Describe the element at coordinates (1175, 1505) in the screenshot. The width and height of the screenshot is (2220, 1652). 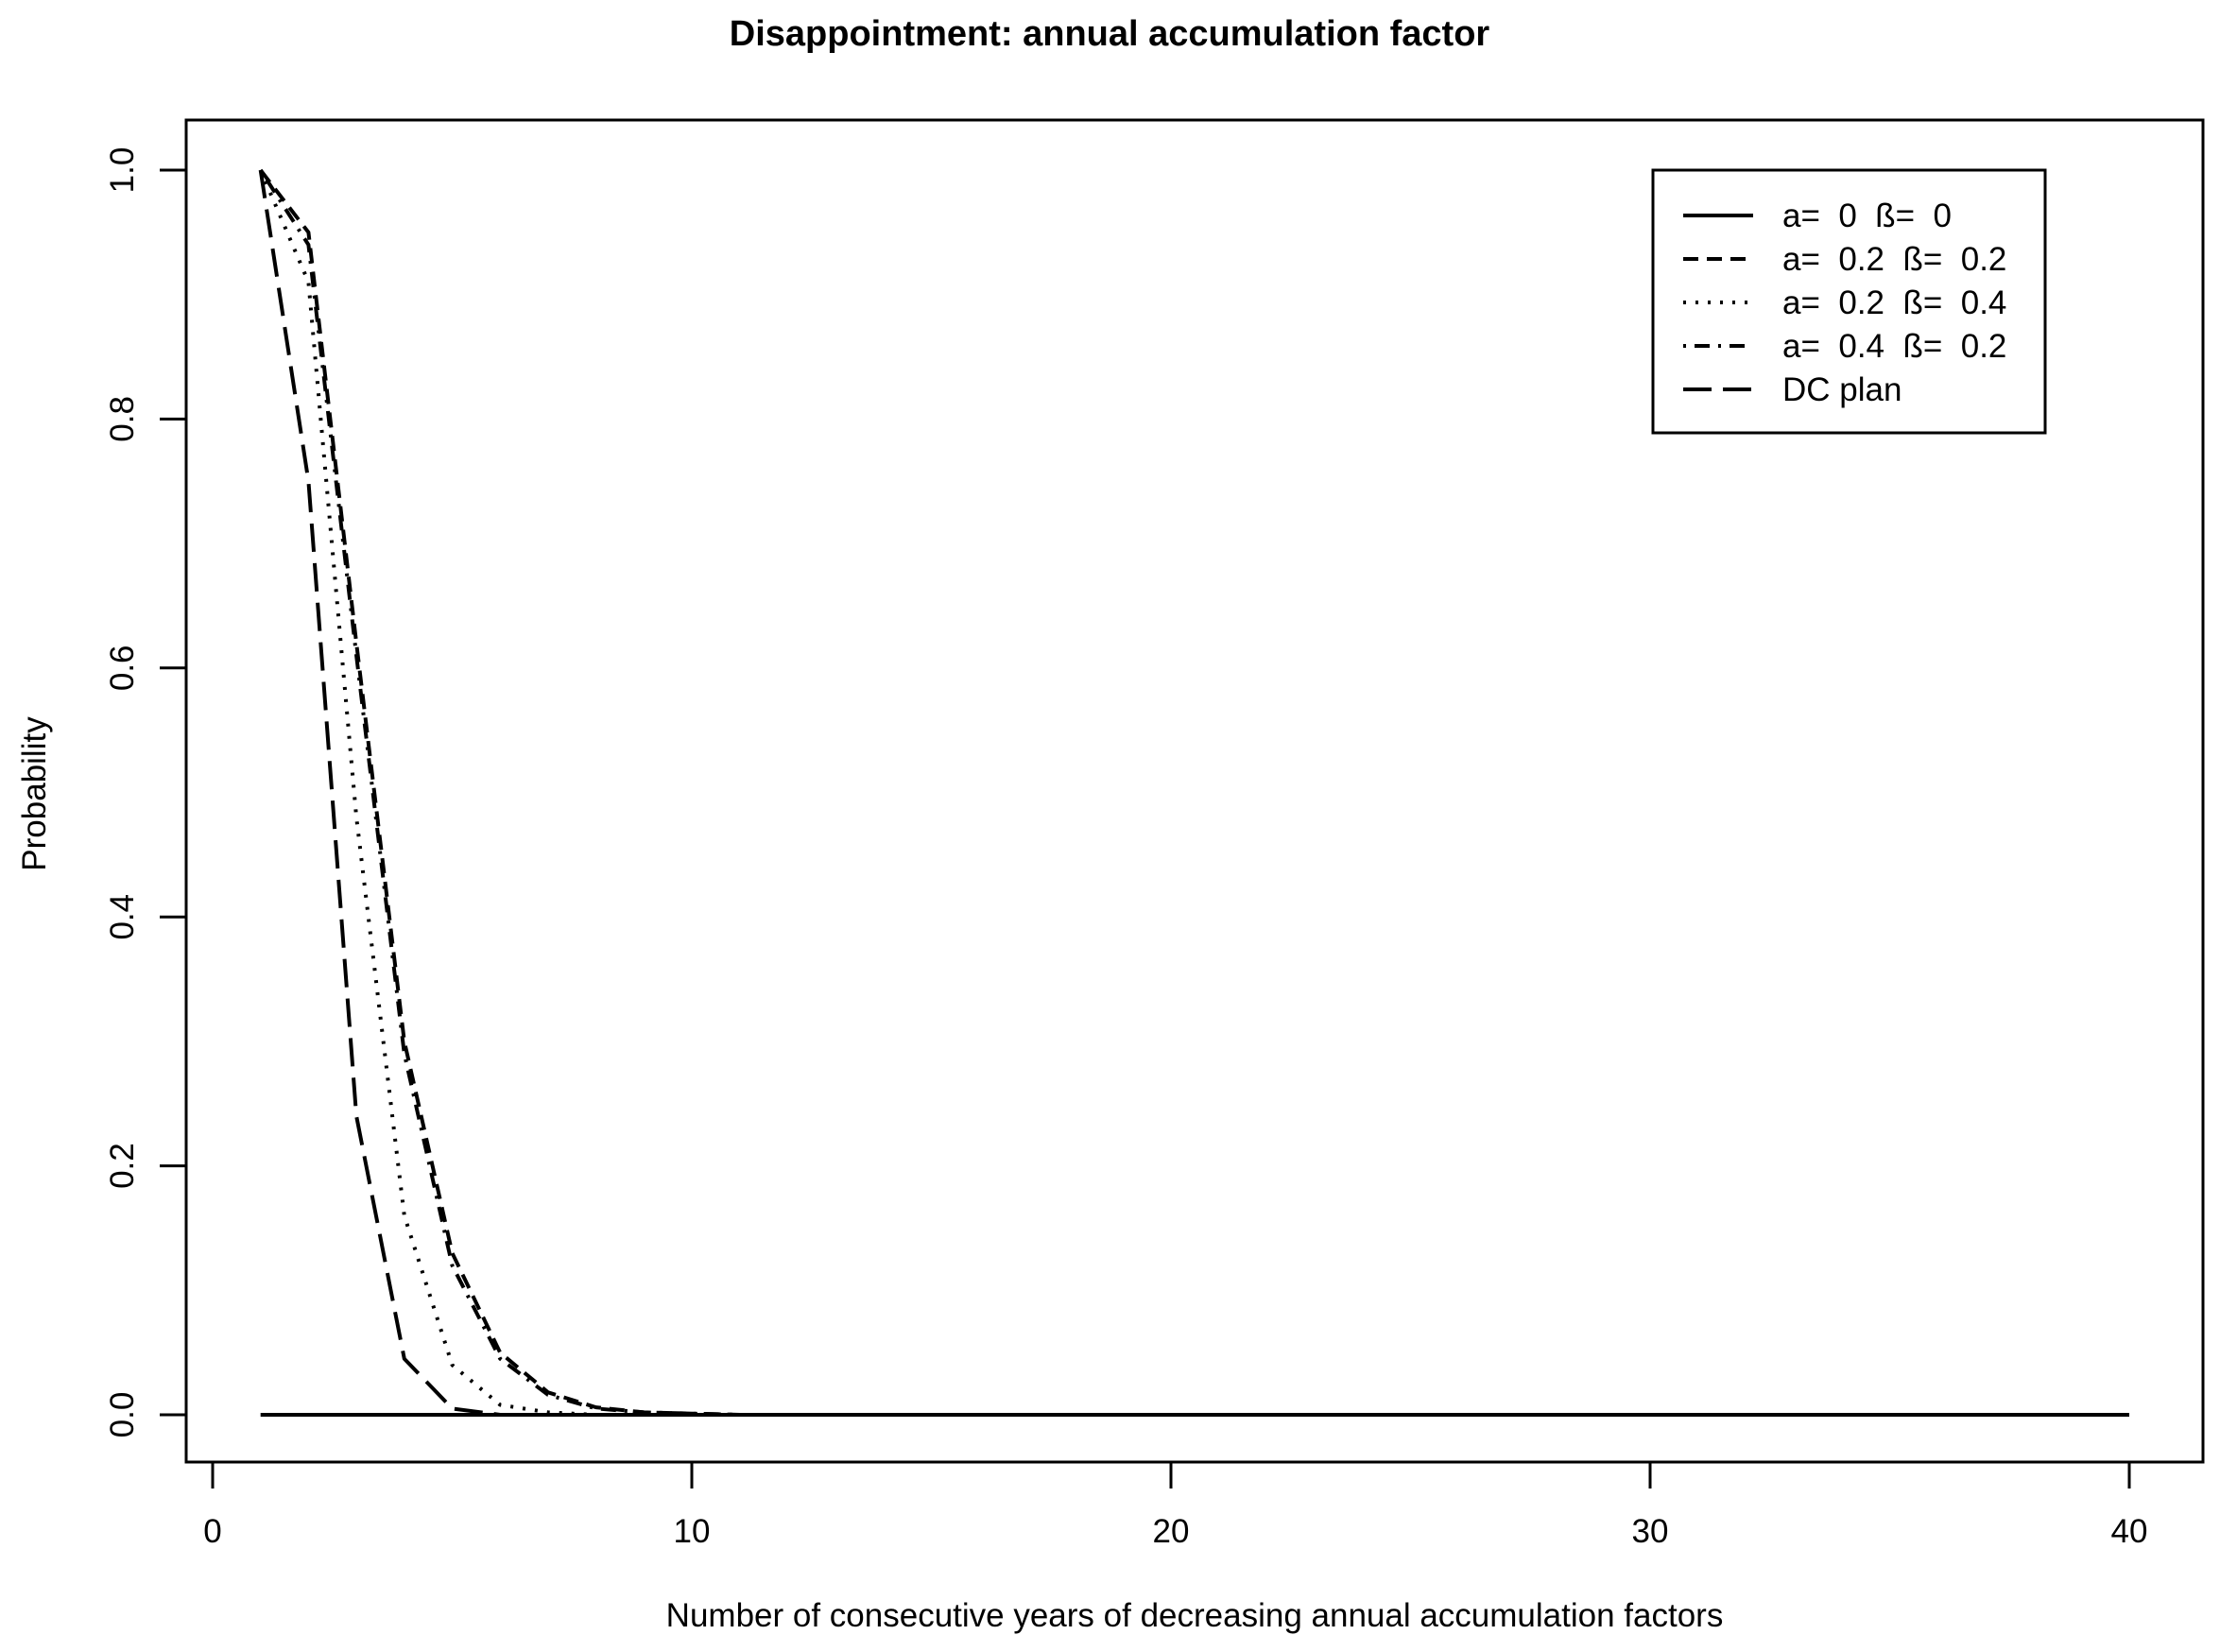
I see `x-axis: 0 10 20 30 40` at that location.